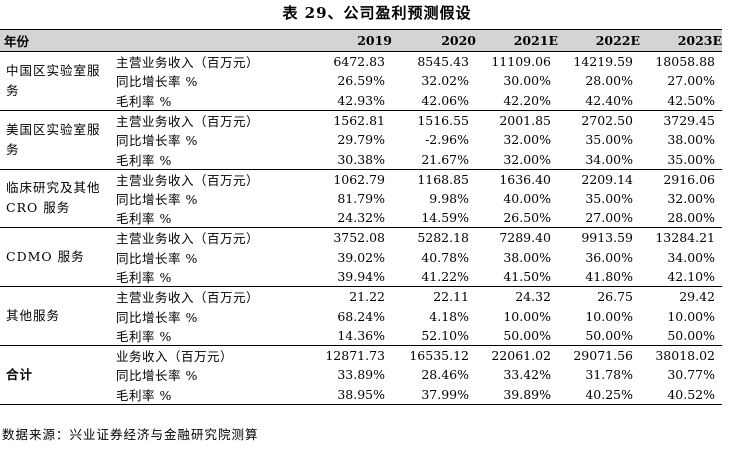 The image size is (754, 451). Describe the element at coordinates (361, 394) in the screenshot. I see `table-row: 毛利率 % 38.95% 37.99% 39.89% 40.25% 40.52%` at that location.